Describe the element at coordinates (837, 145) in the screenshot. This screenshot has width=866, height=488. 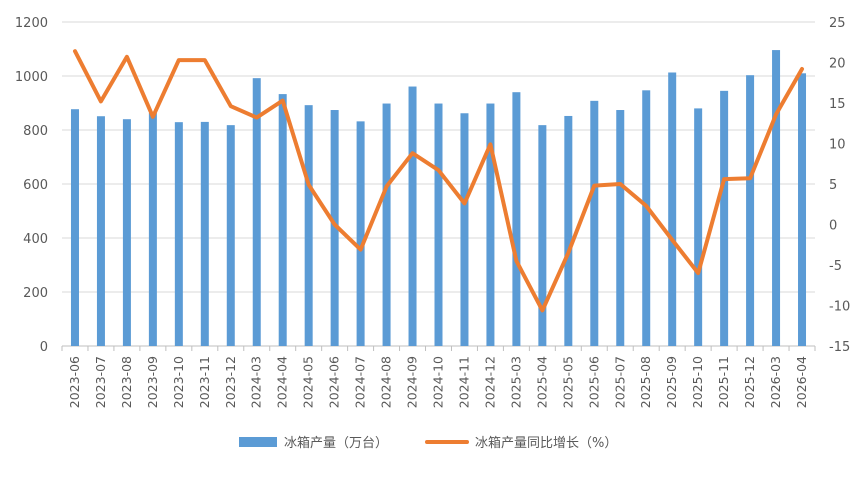
I see `right-y-tick-label: 10` at that location.